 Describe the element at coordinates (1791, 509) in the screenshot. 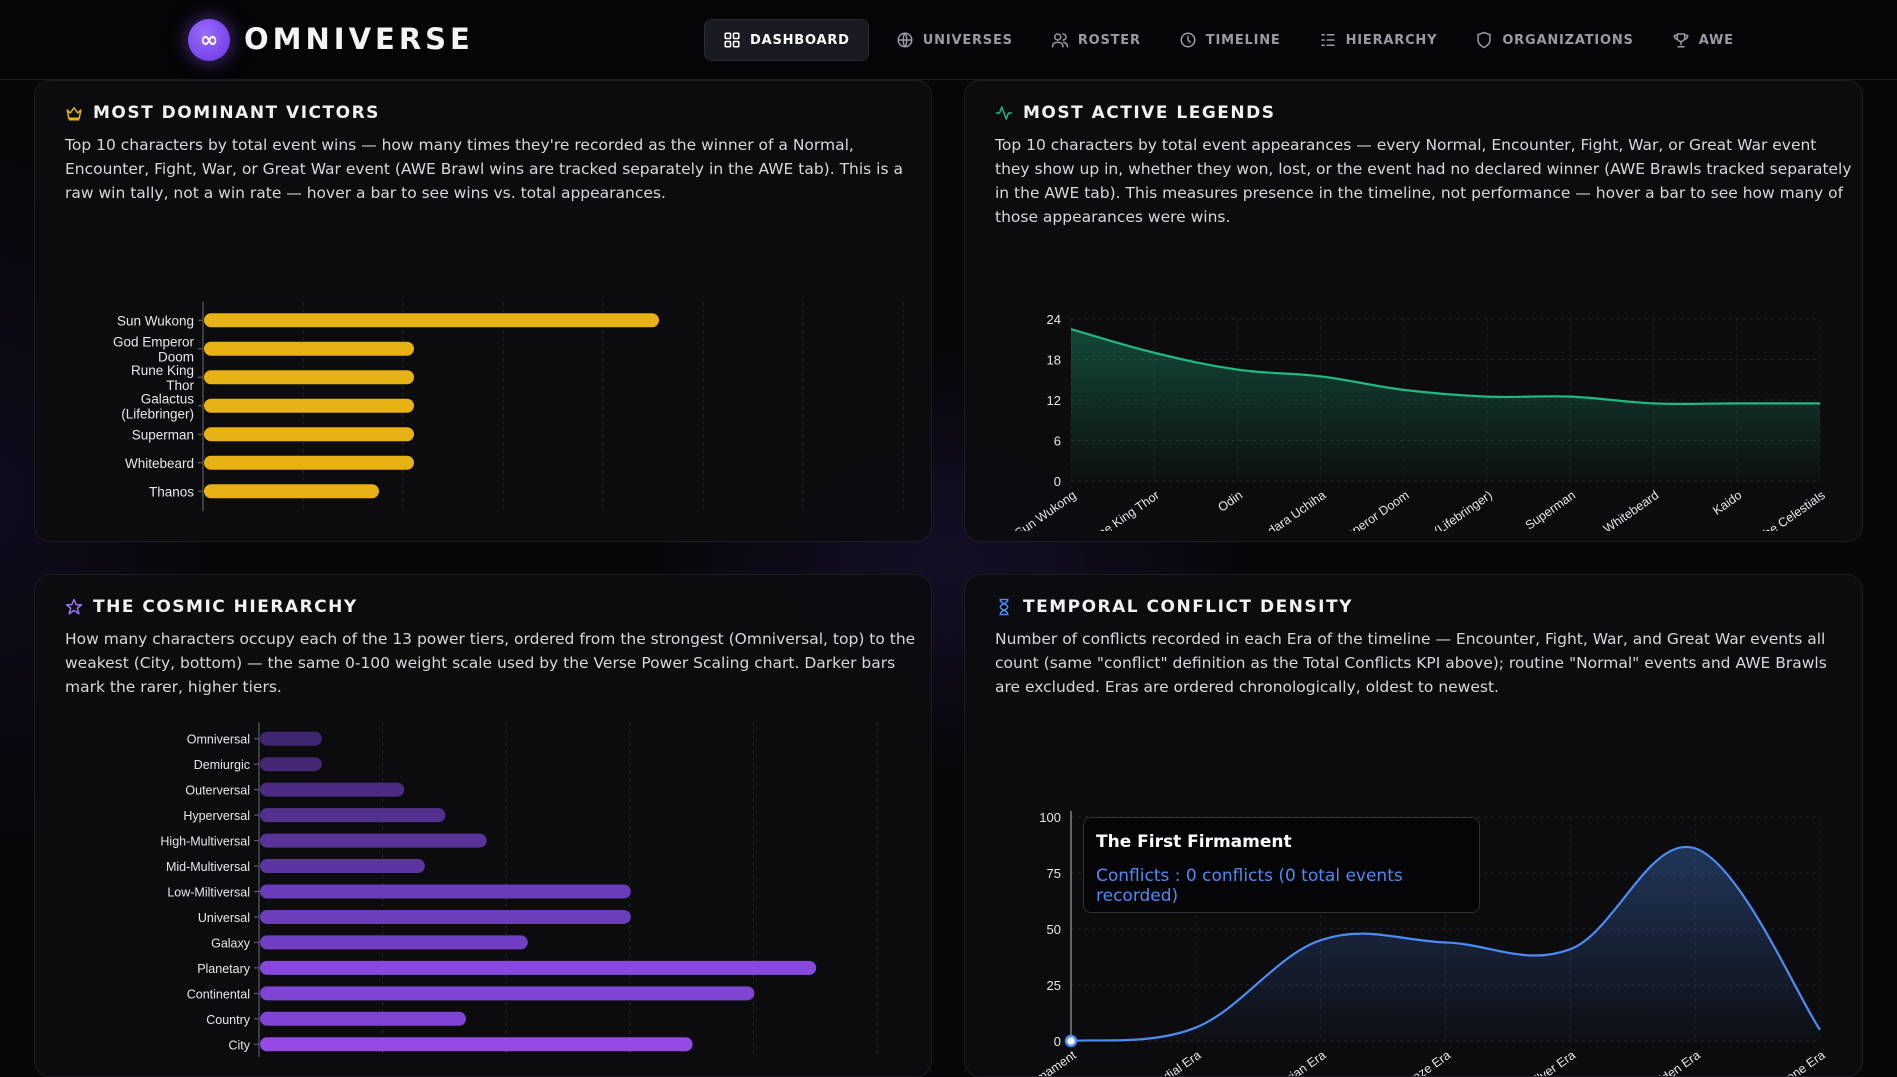

I see `x-tick-label: The Celestials` at that location.